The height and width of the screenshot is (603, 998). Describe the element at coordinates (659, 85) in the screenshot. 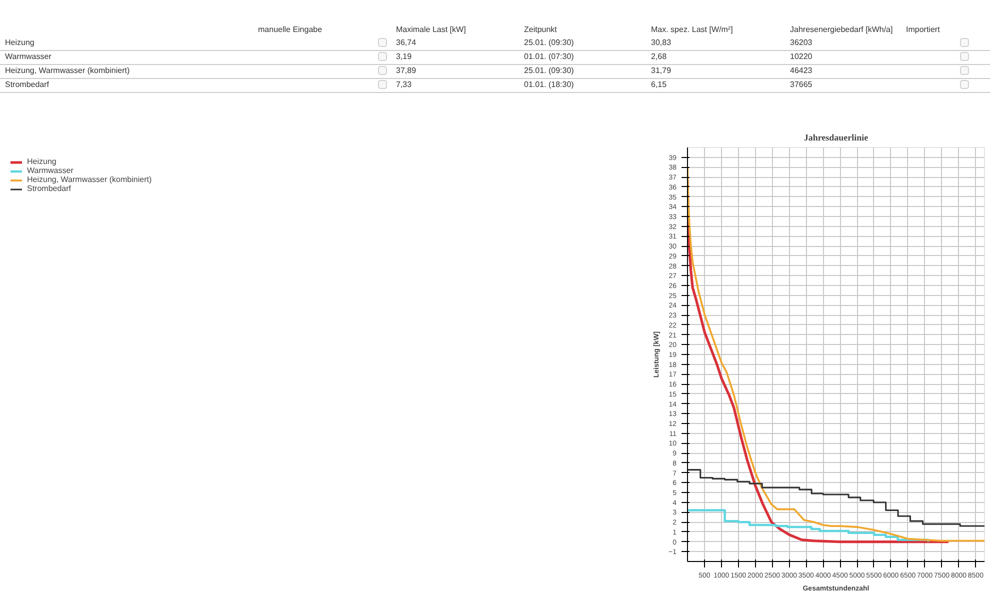

I see `text: 6,15` at that location.